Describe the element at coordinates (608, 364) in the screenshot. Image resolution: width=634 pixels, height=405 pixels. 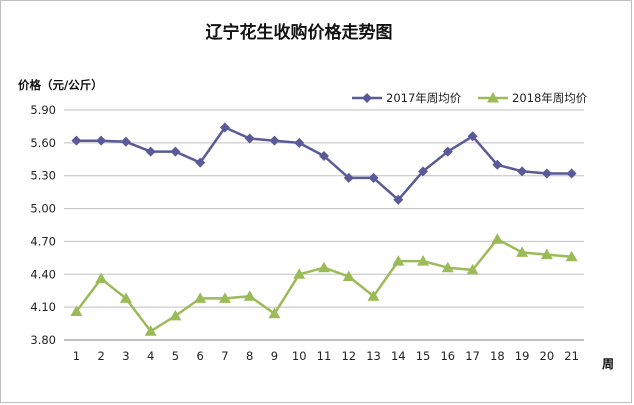
I see `x-axis-label: 周` at that location.